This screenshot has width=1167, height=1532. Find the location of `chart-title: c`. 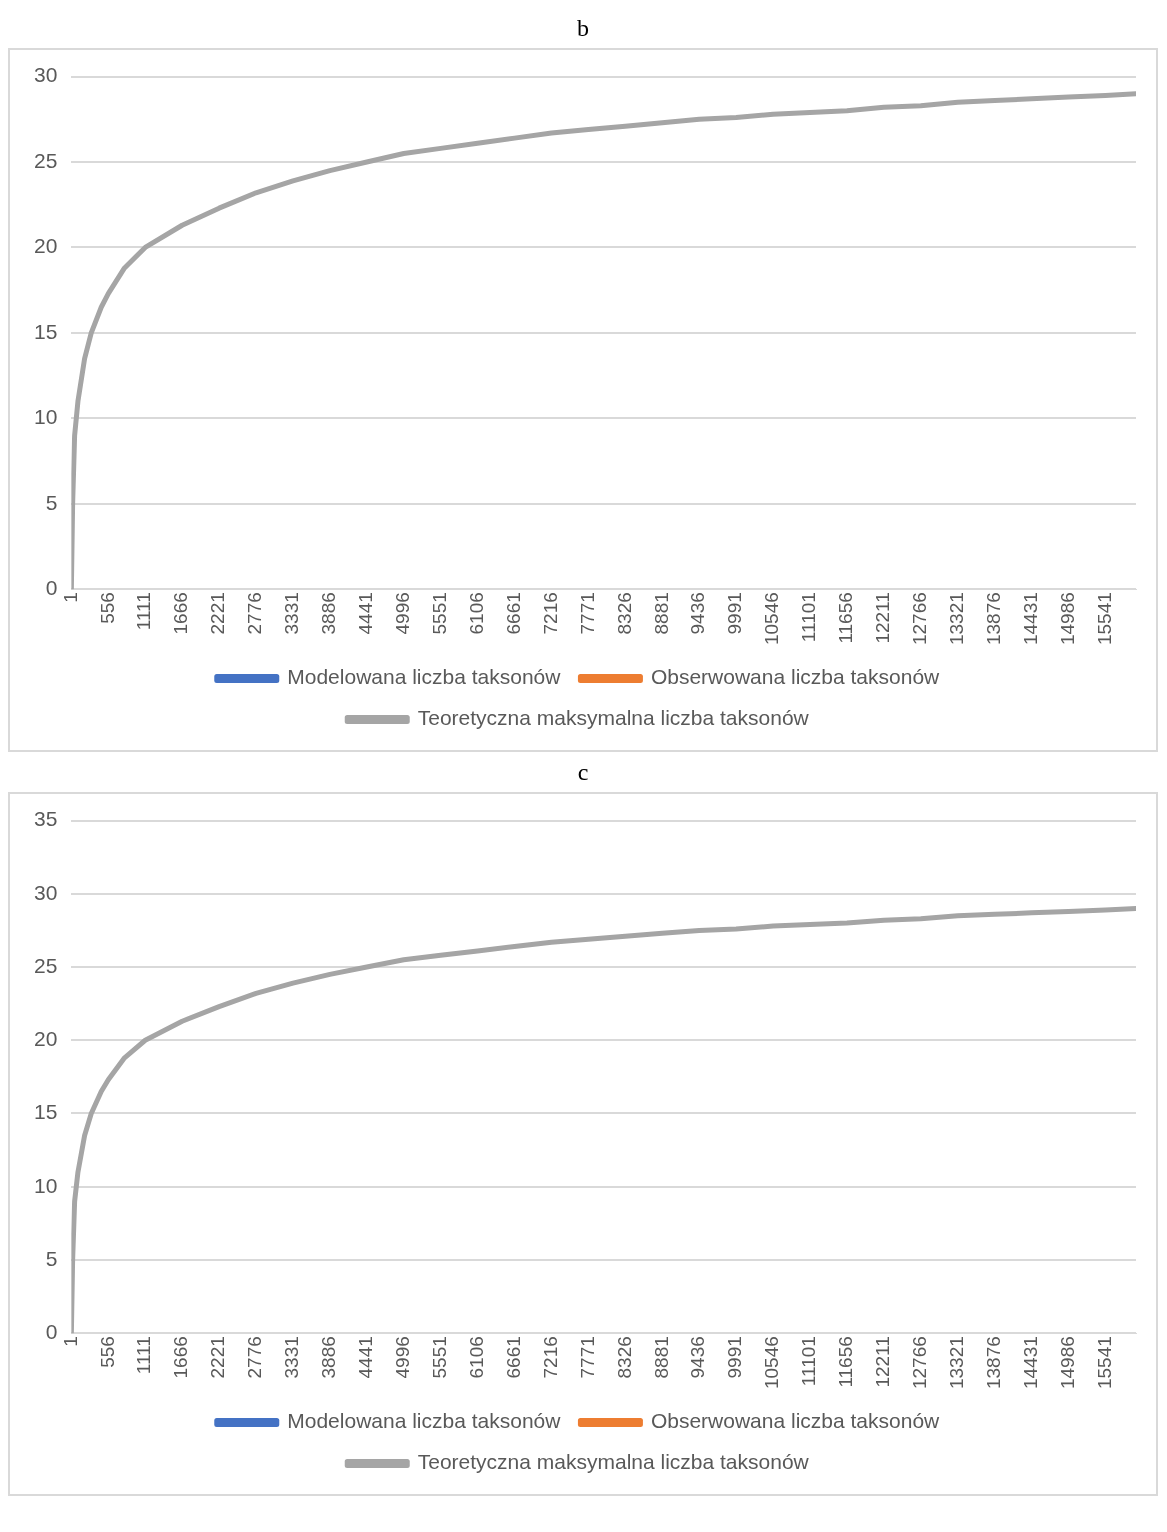

chart-title: c is located at coordinates (583, 772).